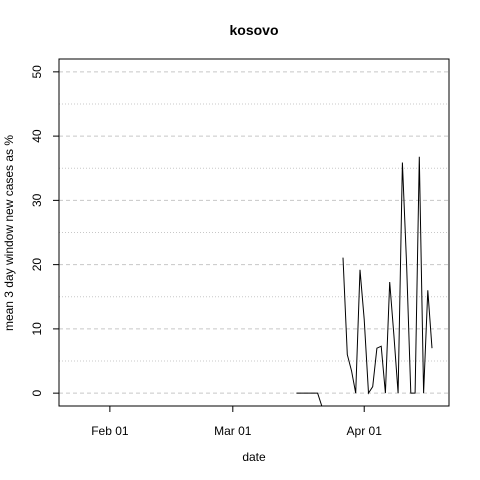 The width and height of the screenshot is (480, 480). What do you see at coordinates (110, 431) in the screenshot?
I see `x-tick-label: Feb 01` at bounding box center [110, 431].